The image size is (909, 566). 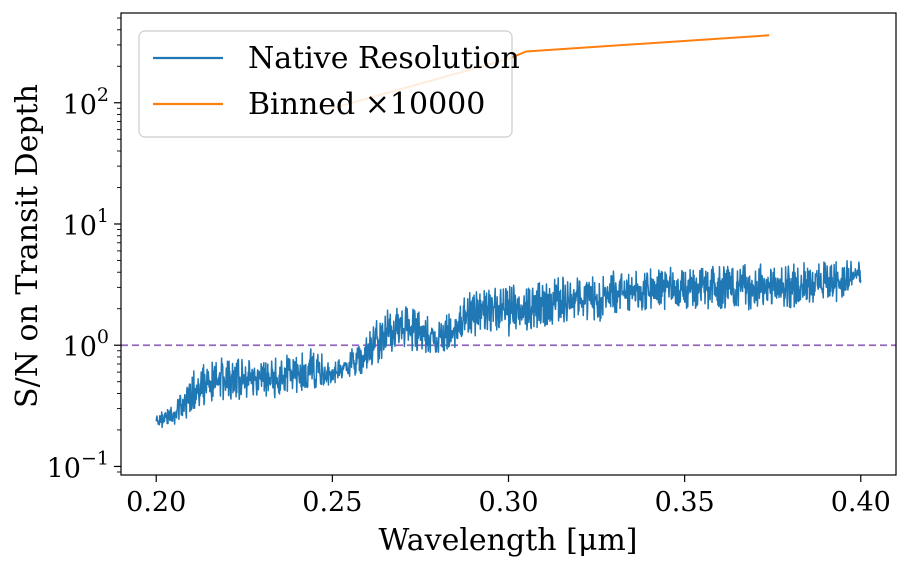 What do you see at coordinates (86, 102) in the screenshot?
I see `y-tick-label: 10²` at bounding box center [86, 102].